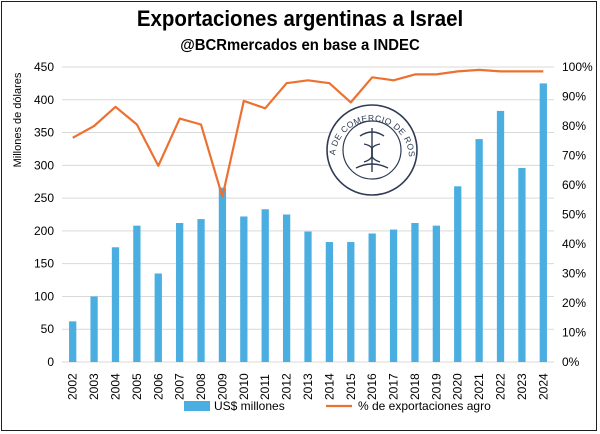 The height and width of the screenshot is (434, 600). I want to click on x-tick-label: 2019, so click(436, 386).